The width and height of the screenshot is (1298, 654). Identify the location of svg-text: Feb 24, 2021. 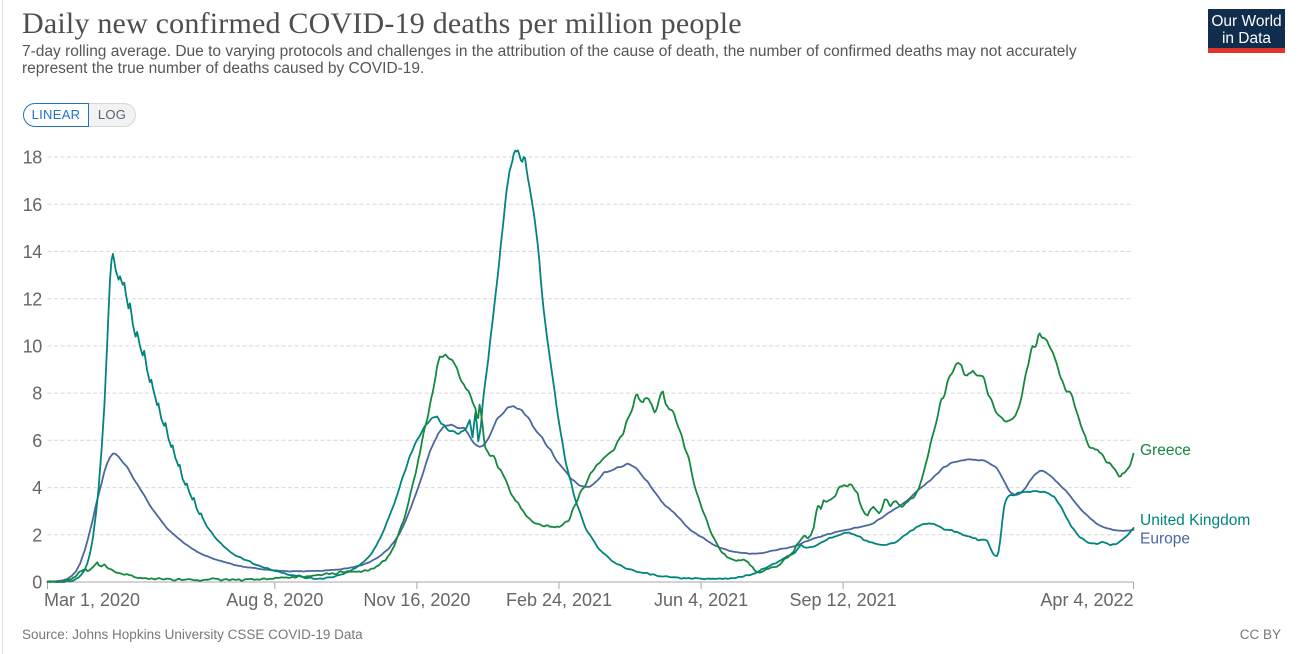
(559, 600).